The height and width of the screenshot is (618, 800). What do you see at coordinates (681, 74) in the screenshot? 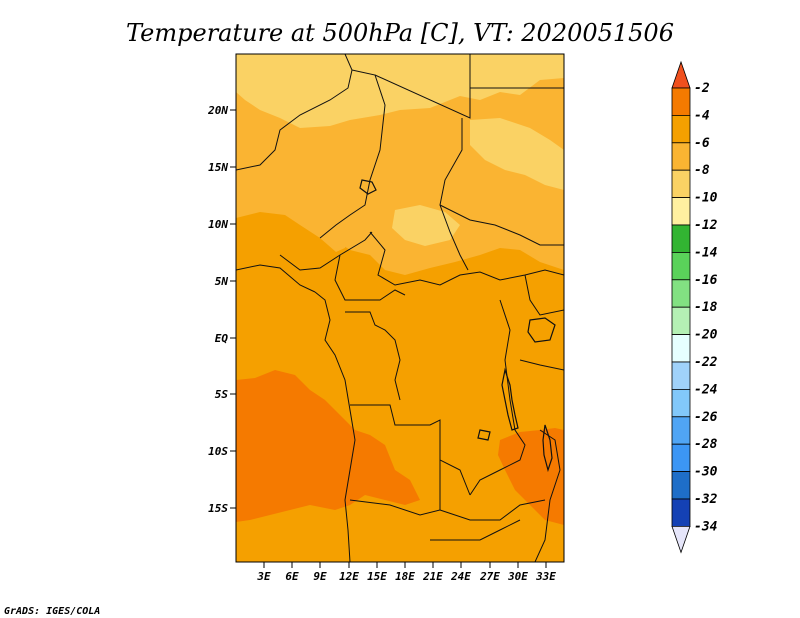
I see `colorbar-top-arrow` at bounding box center [681, 74].